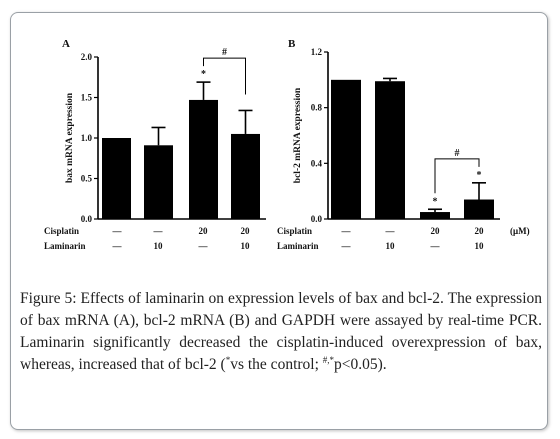  What do you see at coordinates (66, 44) in the screenshot?
I see `panel-a-letter: A` at bounding box center [66, 44].